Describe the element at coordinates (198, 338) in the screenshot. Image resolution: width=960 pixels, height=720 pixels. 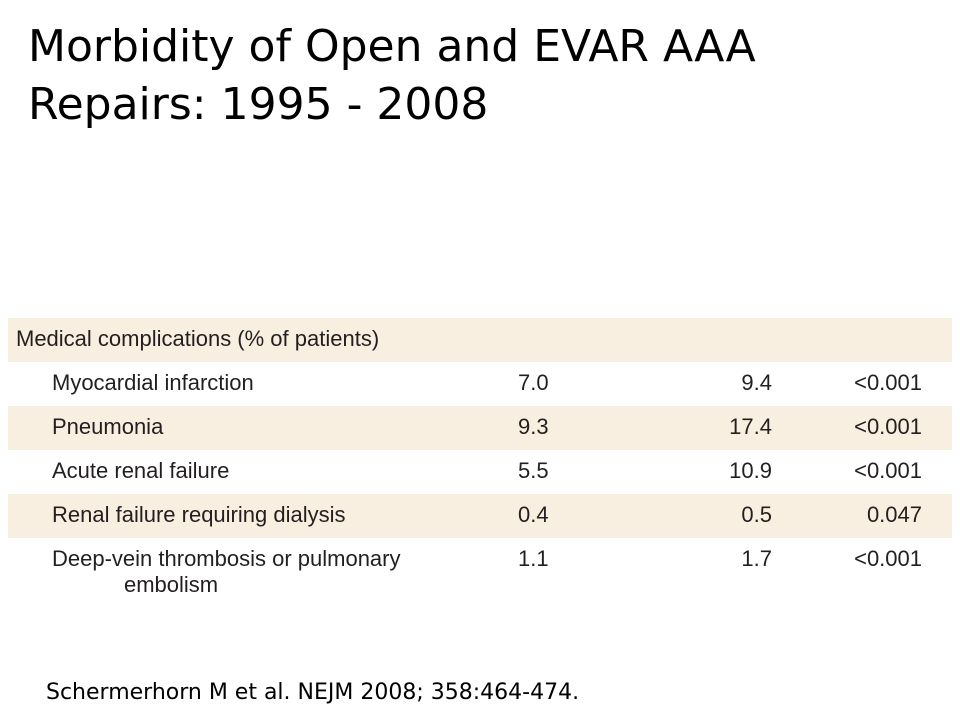
I see `table-header-label: Medical complications (% of patients)` at that location.